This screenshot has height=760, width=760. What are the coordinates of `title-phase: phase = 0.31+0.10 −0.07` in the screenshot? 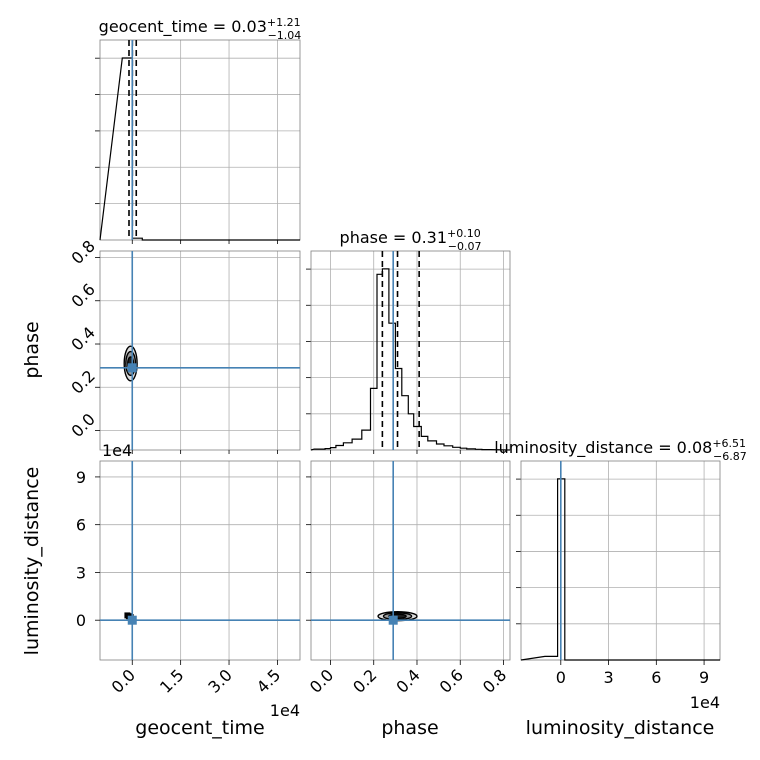 It's located at (411, 240).